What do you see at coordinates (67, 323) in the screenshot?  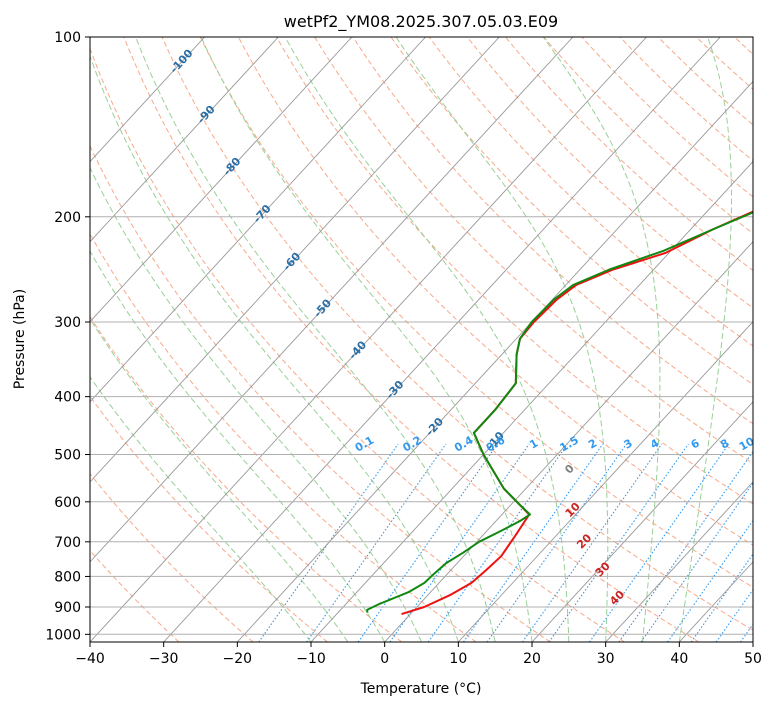 I see `y-tick-label: 300` at bounding box center [67, 323].